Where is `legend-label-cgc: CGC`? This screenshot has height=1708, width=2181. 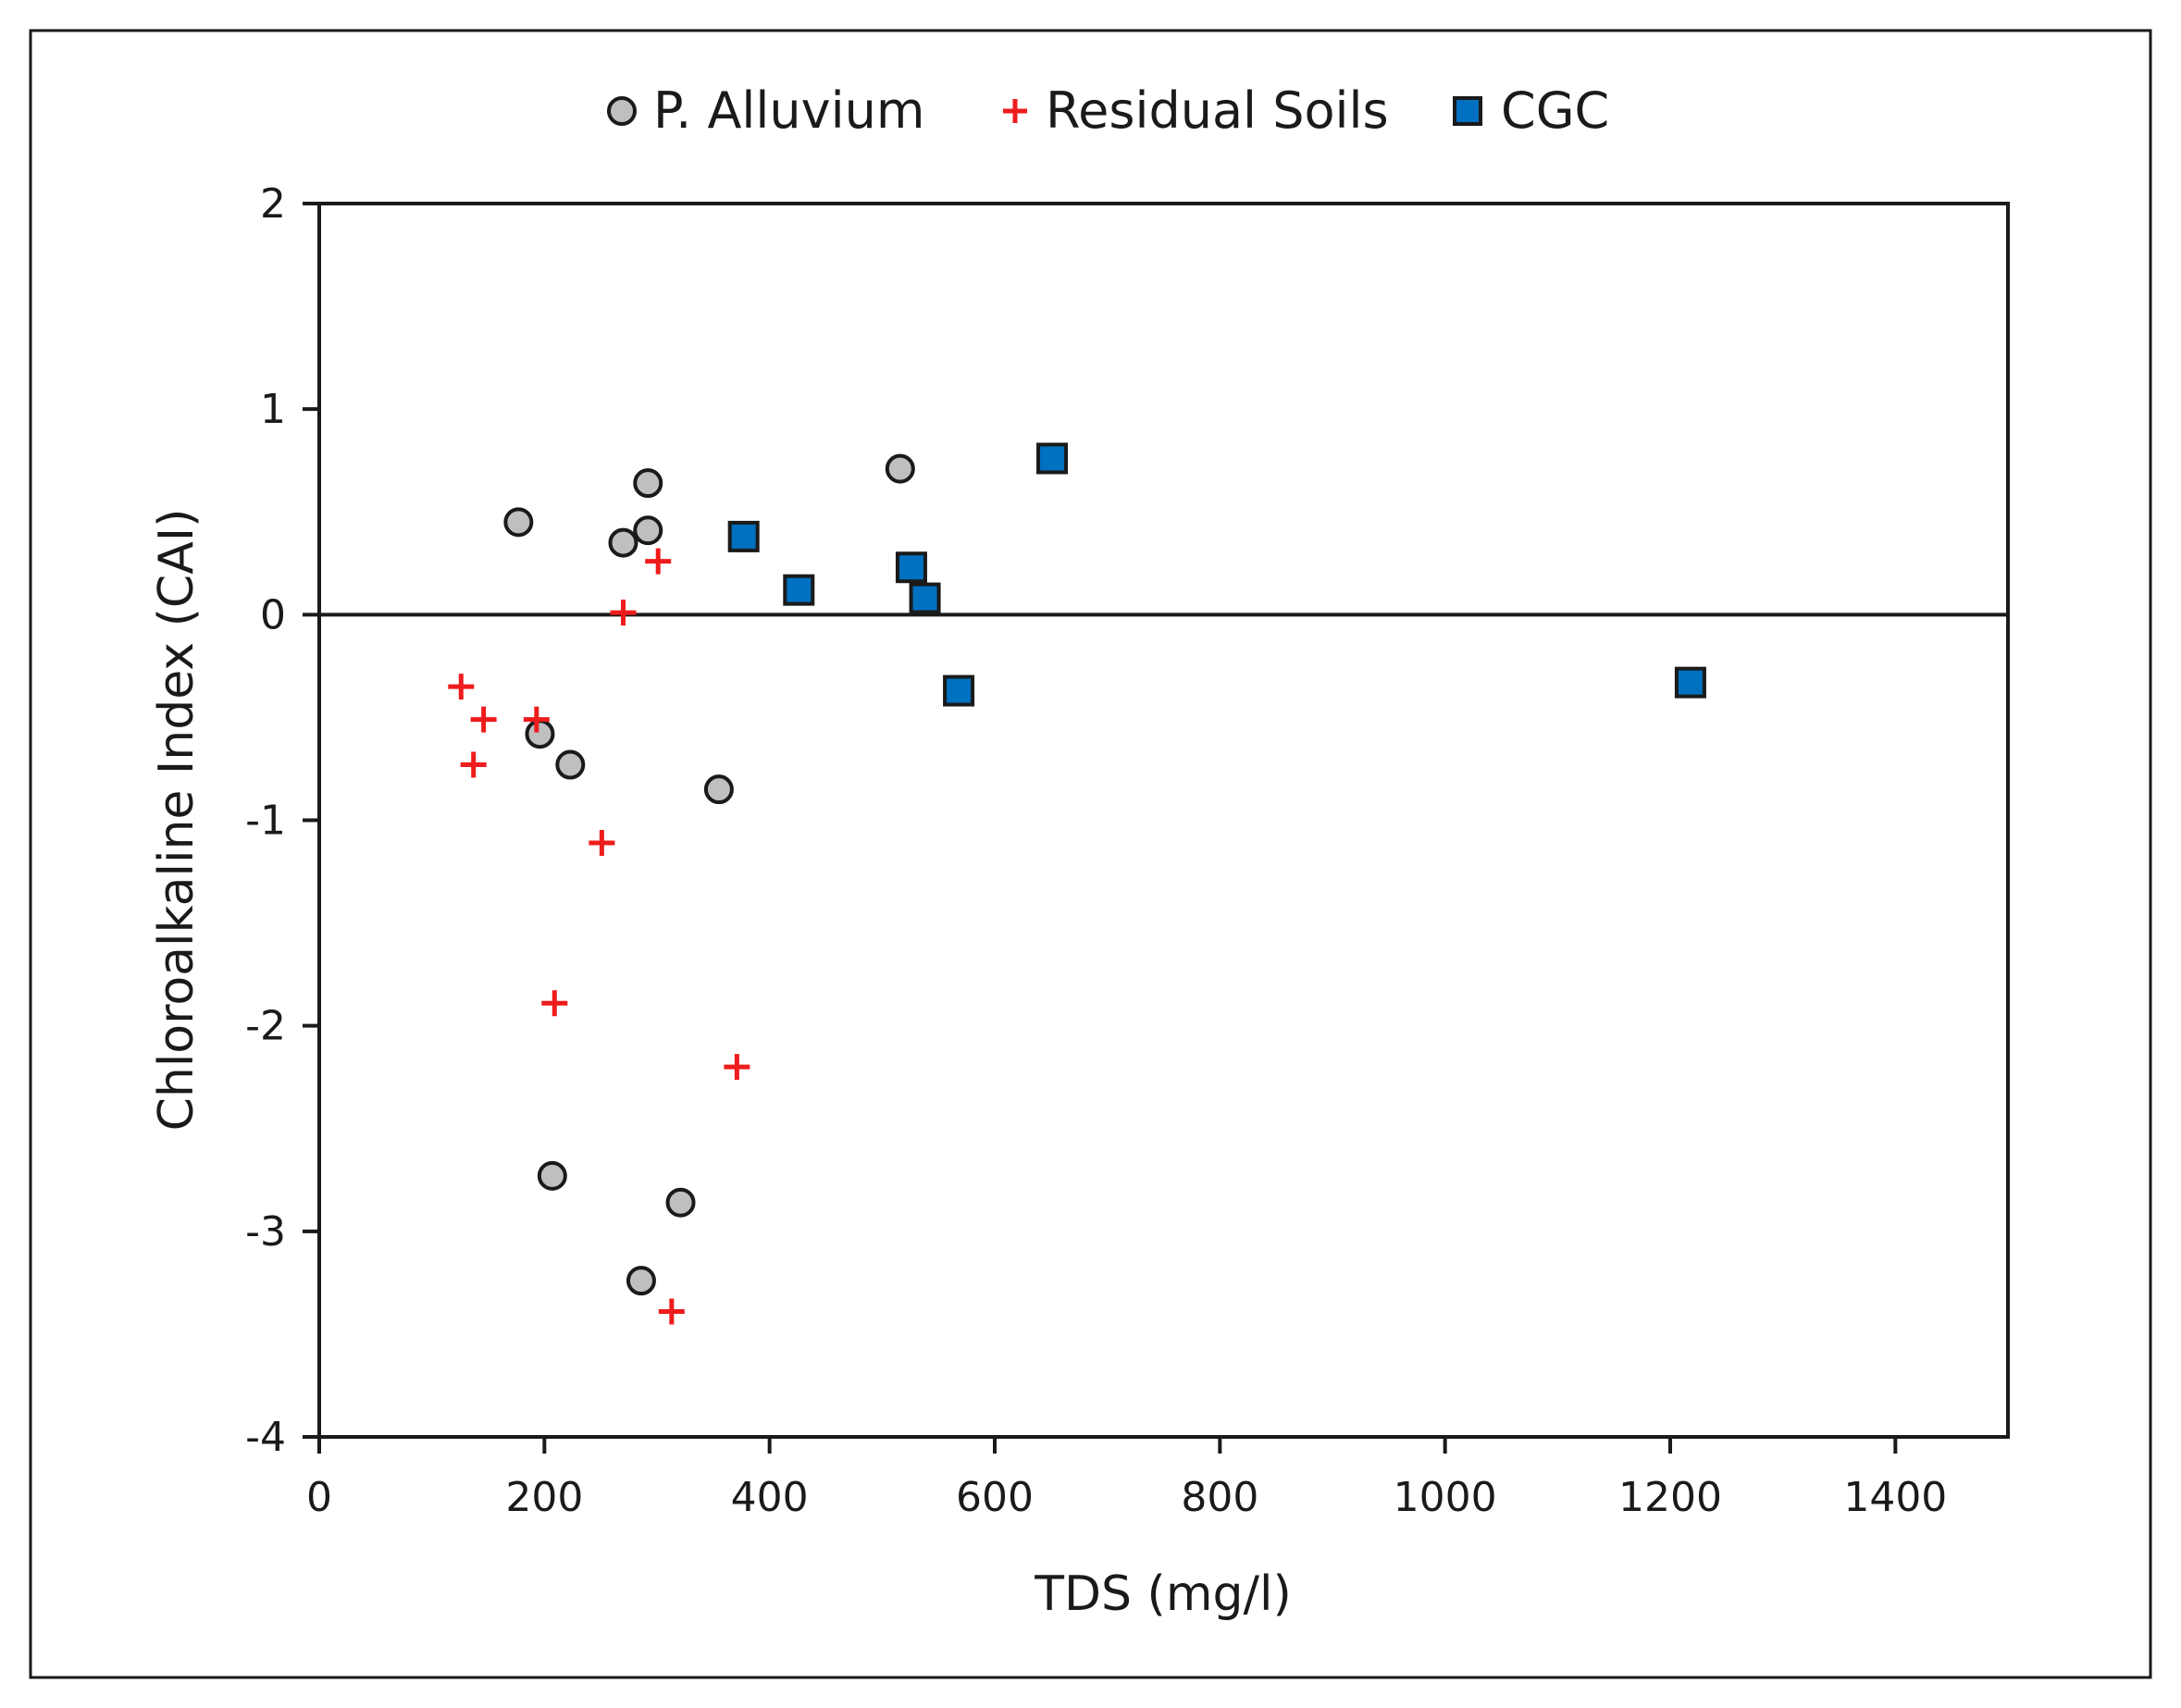
legend-label-cgc: CGC is located at coordinates (1555, 110).